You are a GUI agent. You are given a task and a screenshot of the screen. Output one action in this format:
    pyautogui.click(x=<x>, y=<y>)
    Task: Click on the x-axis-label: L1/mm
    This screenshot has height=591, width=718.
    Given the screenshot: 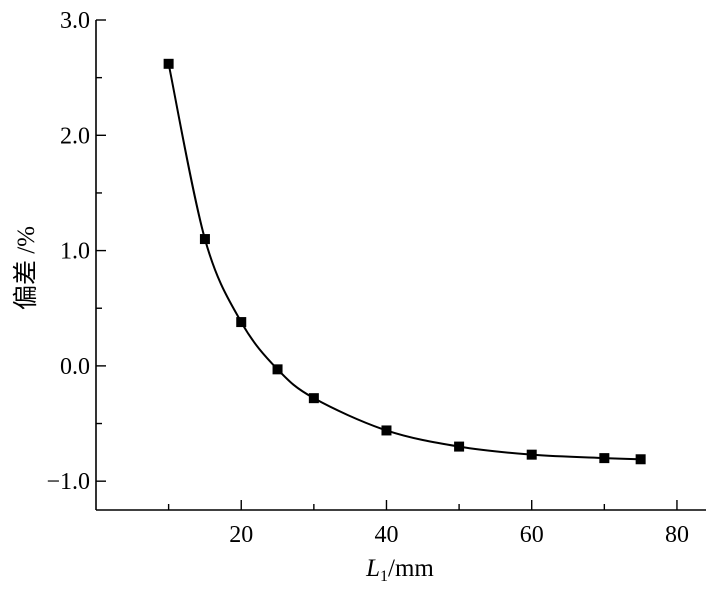 What is the action you would take?
    pyautogui.click(x=399, y=570)
    